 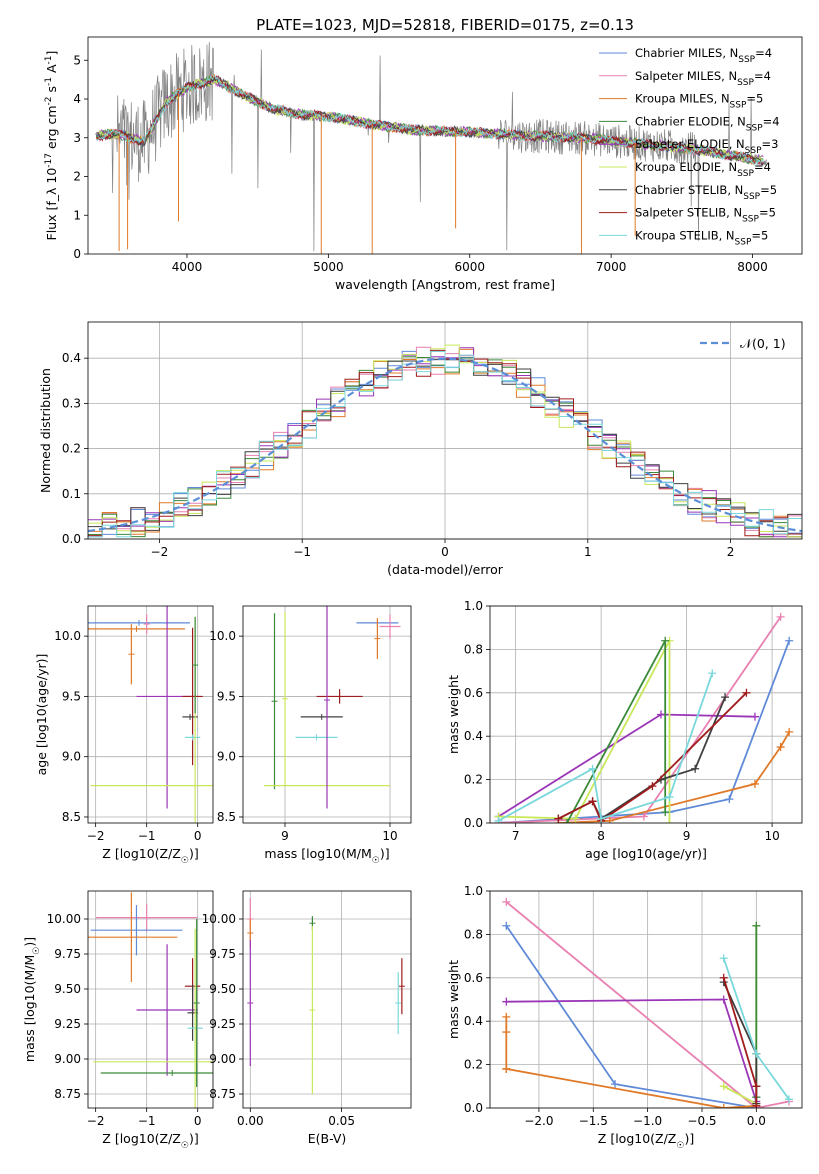 What do you see at coordinates (516, 836) in the screenshot?
I see `x-tick-label: 7` at bounding box center [516, 836].